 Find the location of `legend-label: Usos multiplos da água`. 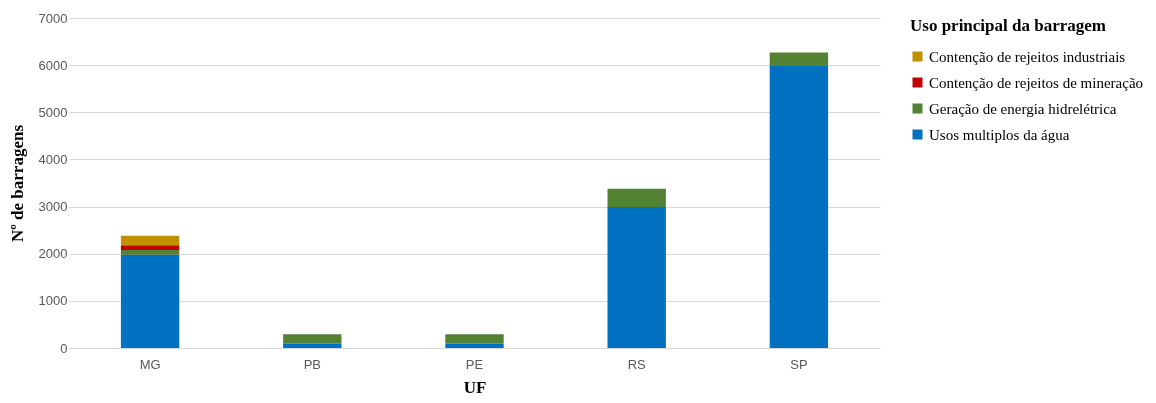

legend-label: Usos multiplos da água is located at coordinates (999, 134).